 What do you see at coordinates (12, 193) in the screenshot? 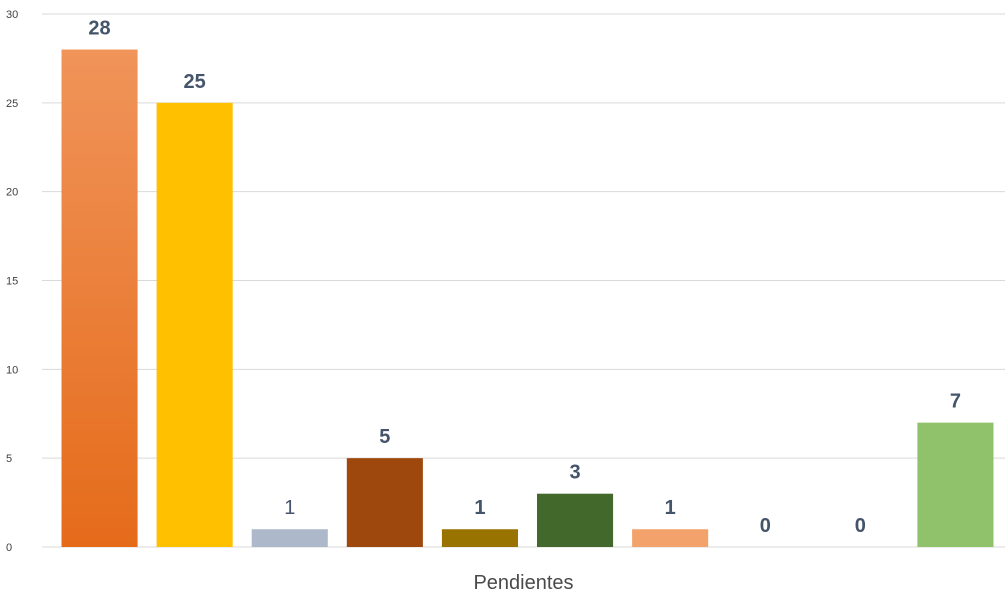
I see `y-tick-label: 20` at bounding box center [12, 193].